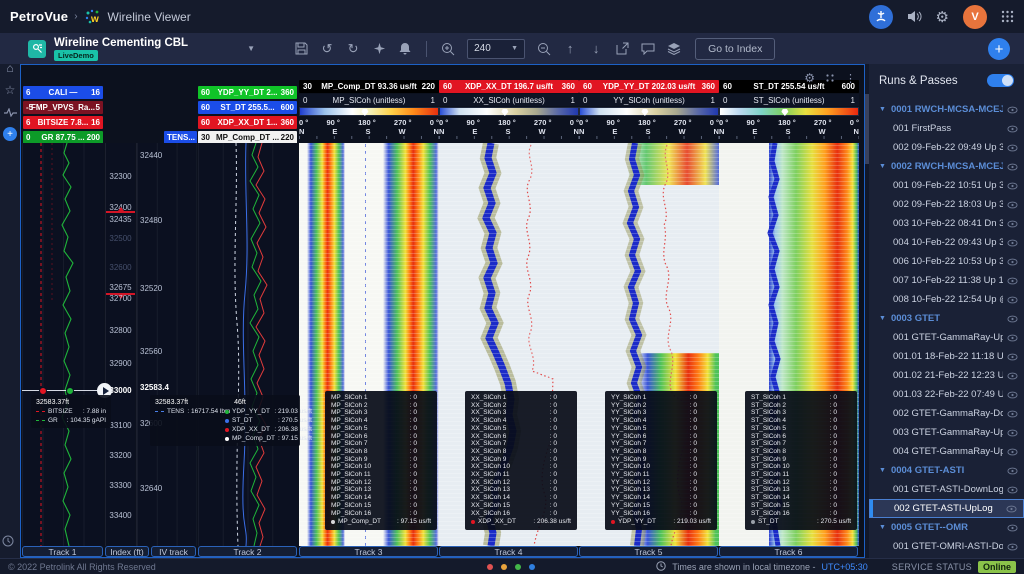  I want to click on track-tab: Track 3, so click(368, 551).